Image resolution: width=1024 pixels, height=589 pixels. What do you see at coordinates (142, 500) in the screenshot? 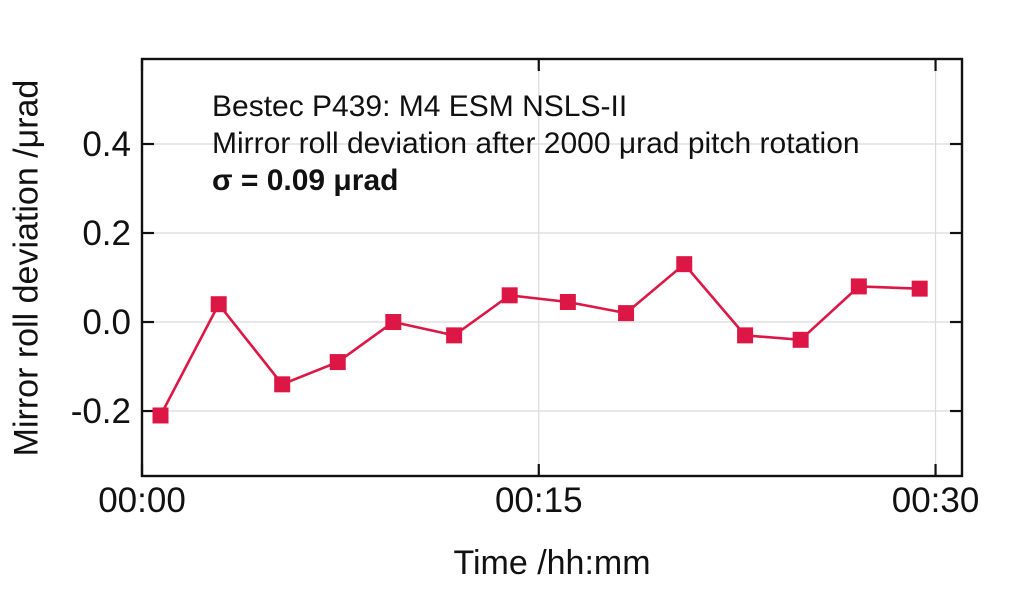
I see `x-tick-label: 00:00` at bounding box center [142, 500].